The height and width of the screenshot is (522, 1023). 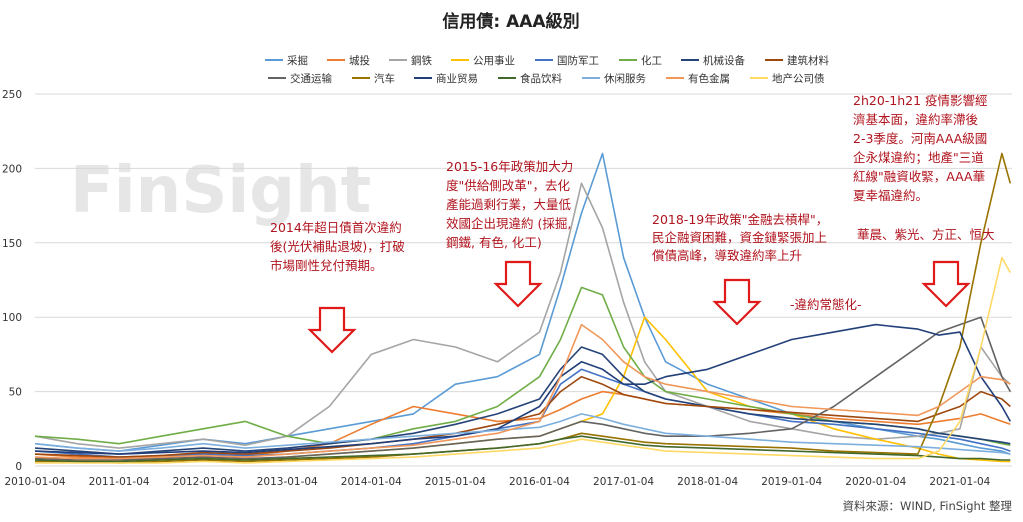 I want to click on legend-label-0: 采掘, so click(x=297, y=60).